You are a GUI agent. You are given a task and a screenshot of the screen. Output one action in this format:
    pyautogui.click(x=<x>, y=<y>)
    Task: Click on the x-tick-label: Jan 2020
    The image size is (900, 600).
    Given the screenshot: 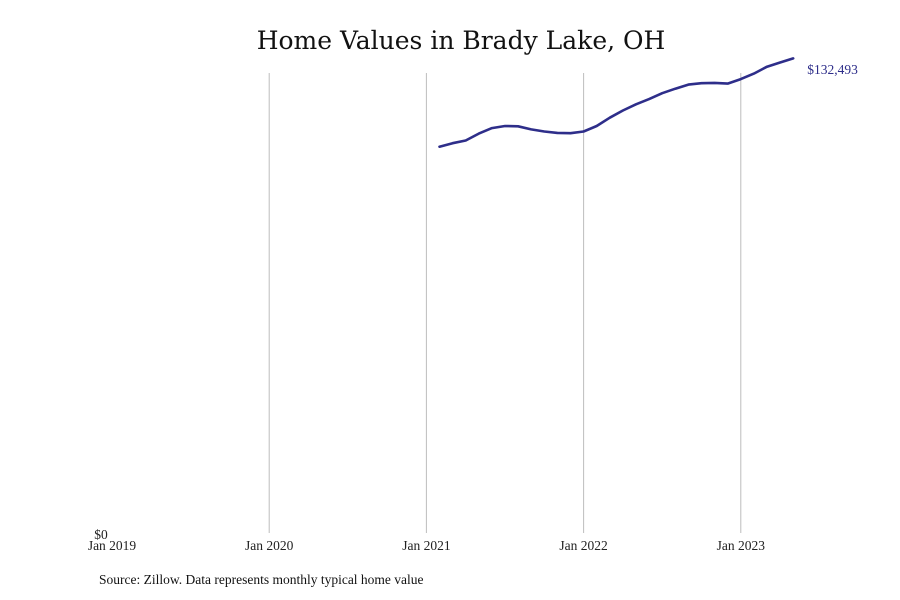 What is the action you would take?
    pyautogui.click(x=269, y=545)
    